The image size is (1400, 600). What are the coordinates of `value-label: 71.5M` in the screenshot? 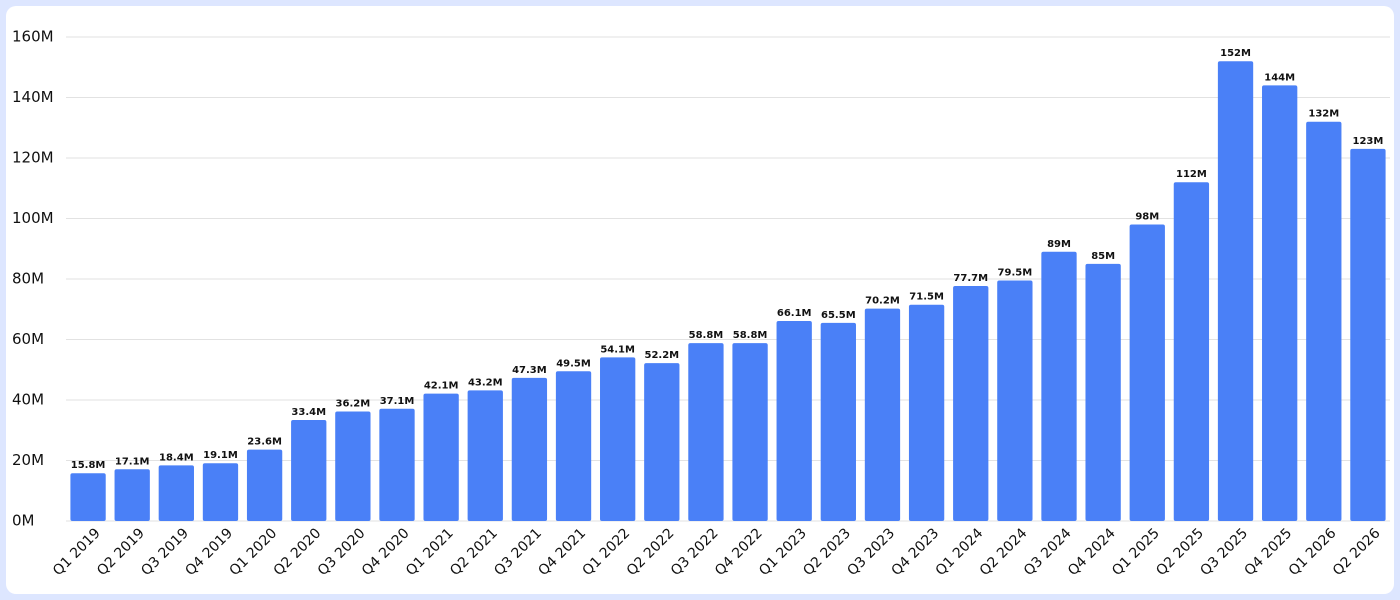 It's located at (926, 297).